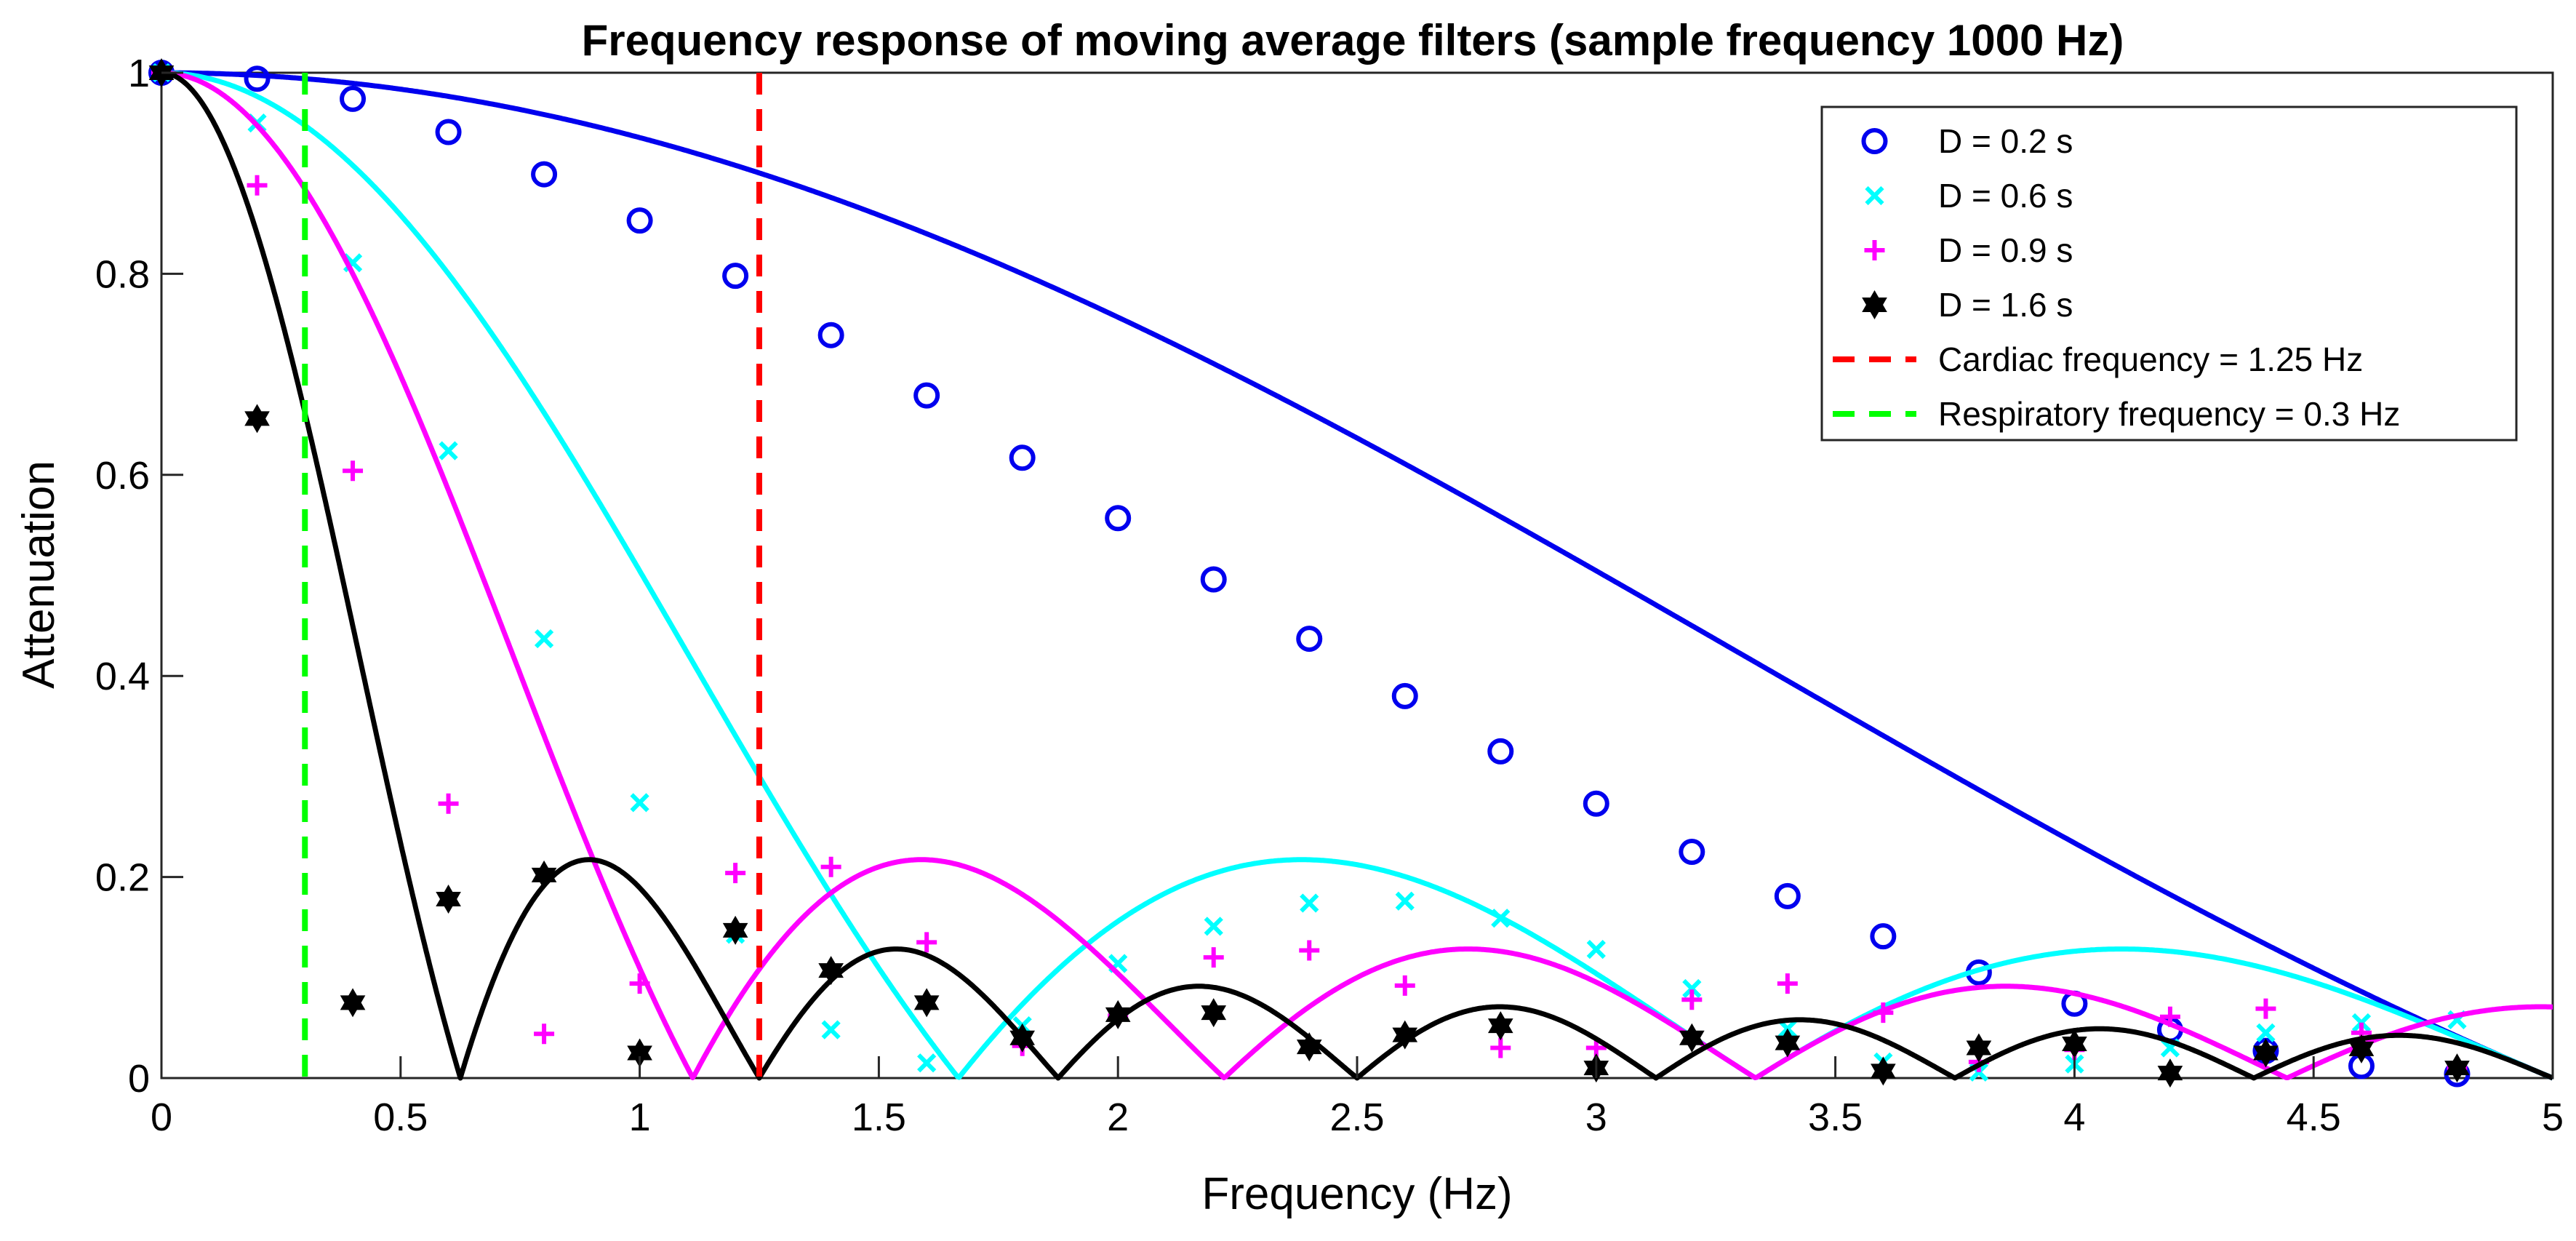 This screenshot has width=2576, height=1241. Describe the element at coordinates (2005, 305) in the screenshot. I see `legend-label: D = 1.6 s` at that location.